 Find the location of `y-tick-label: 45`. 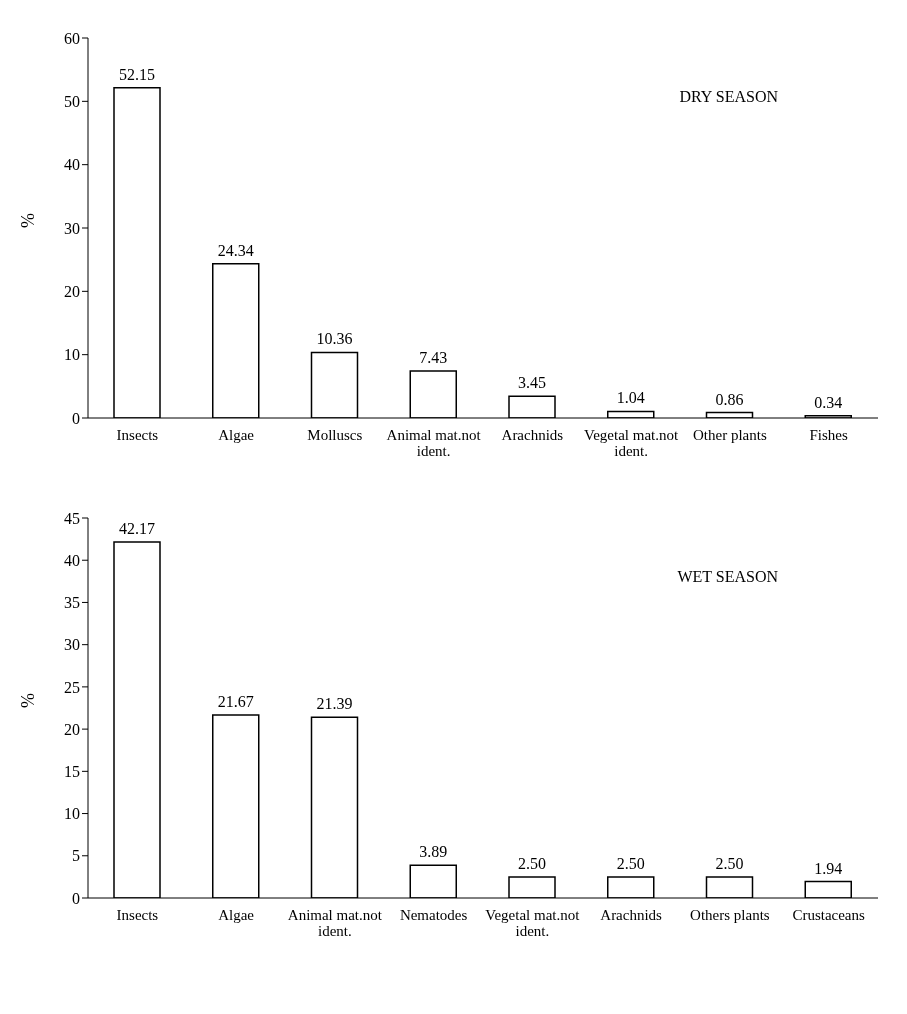

y-tick-label: 45 is located at coordinates (72, 518).